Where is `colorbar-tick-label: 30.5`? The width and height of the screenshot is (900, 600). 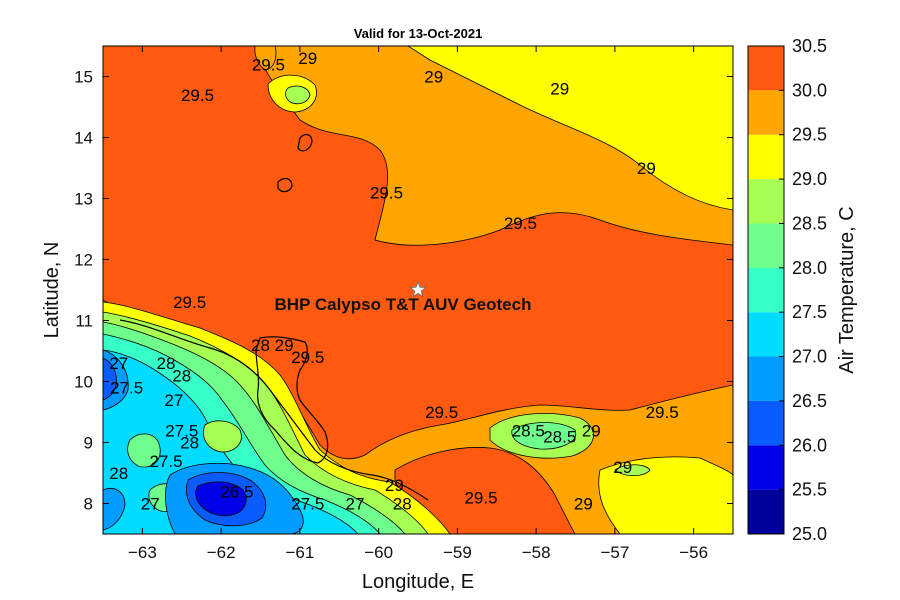 colorbar-tick-label: 30.5 is located at coordinates (809, 46).